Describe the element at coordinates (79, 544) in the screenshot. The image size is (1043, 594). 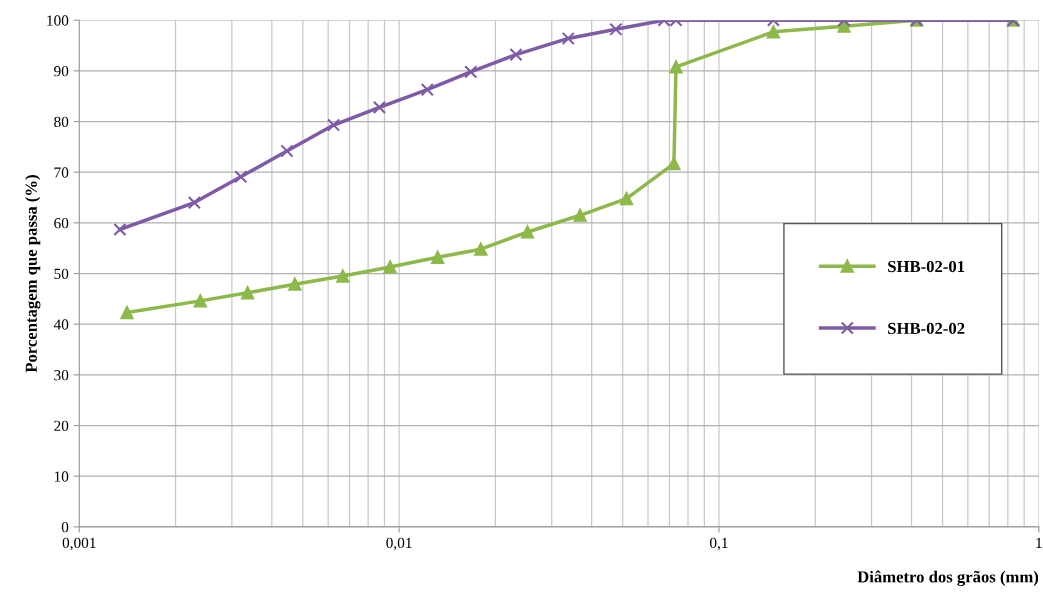
I see `x-tick-label: 0,001` at that location.